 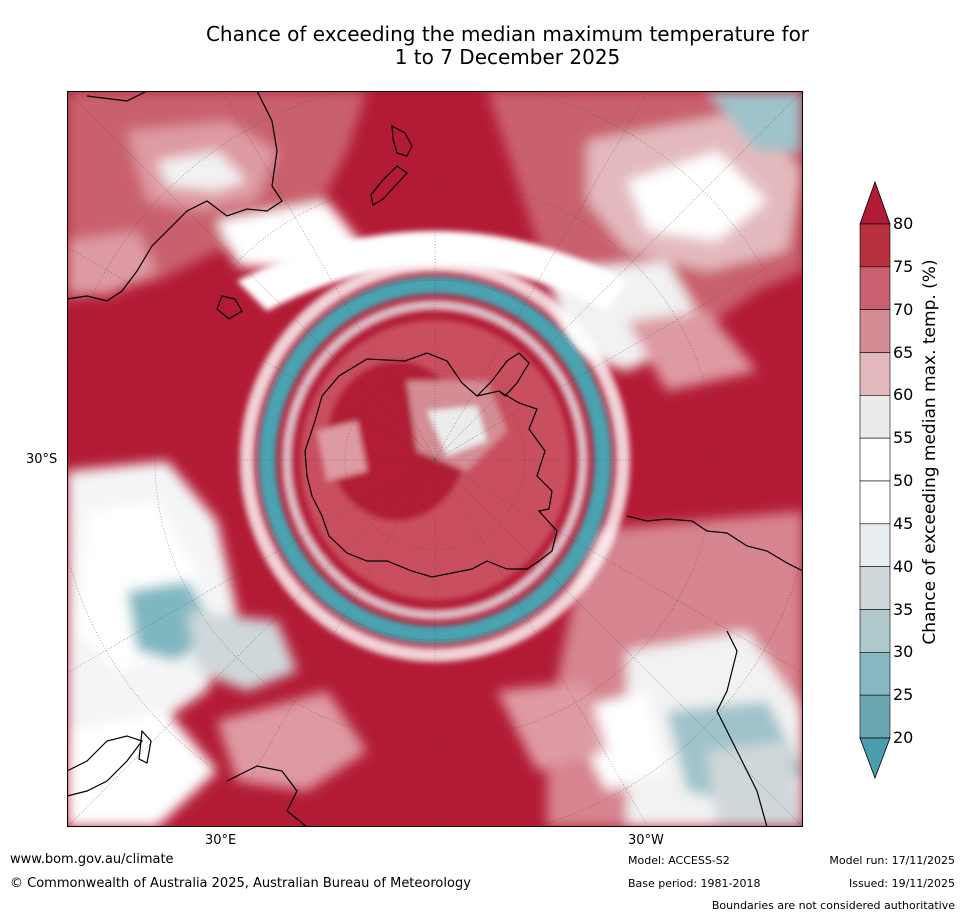 What do you see at coordinates (389, 185) in the screenshot?
I see `new-zealand-south` at bounding box center [389, 185].